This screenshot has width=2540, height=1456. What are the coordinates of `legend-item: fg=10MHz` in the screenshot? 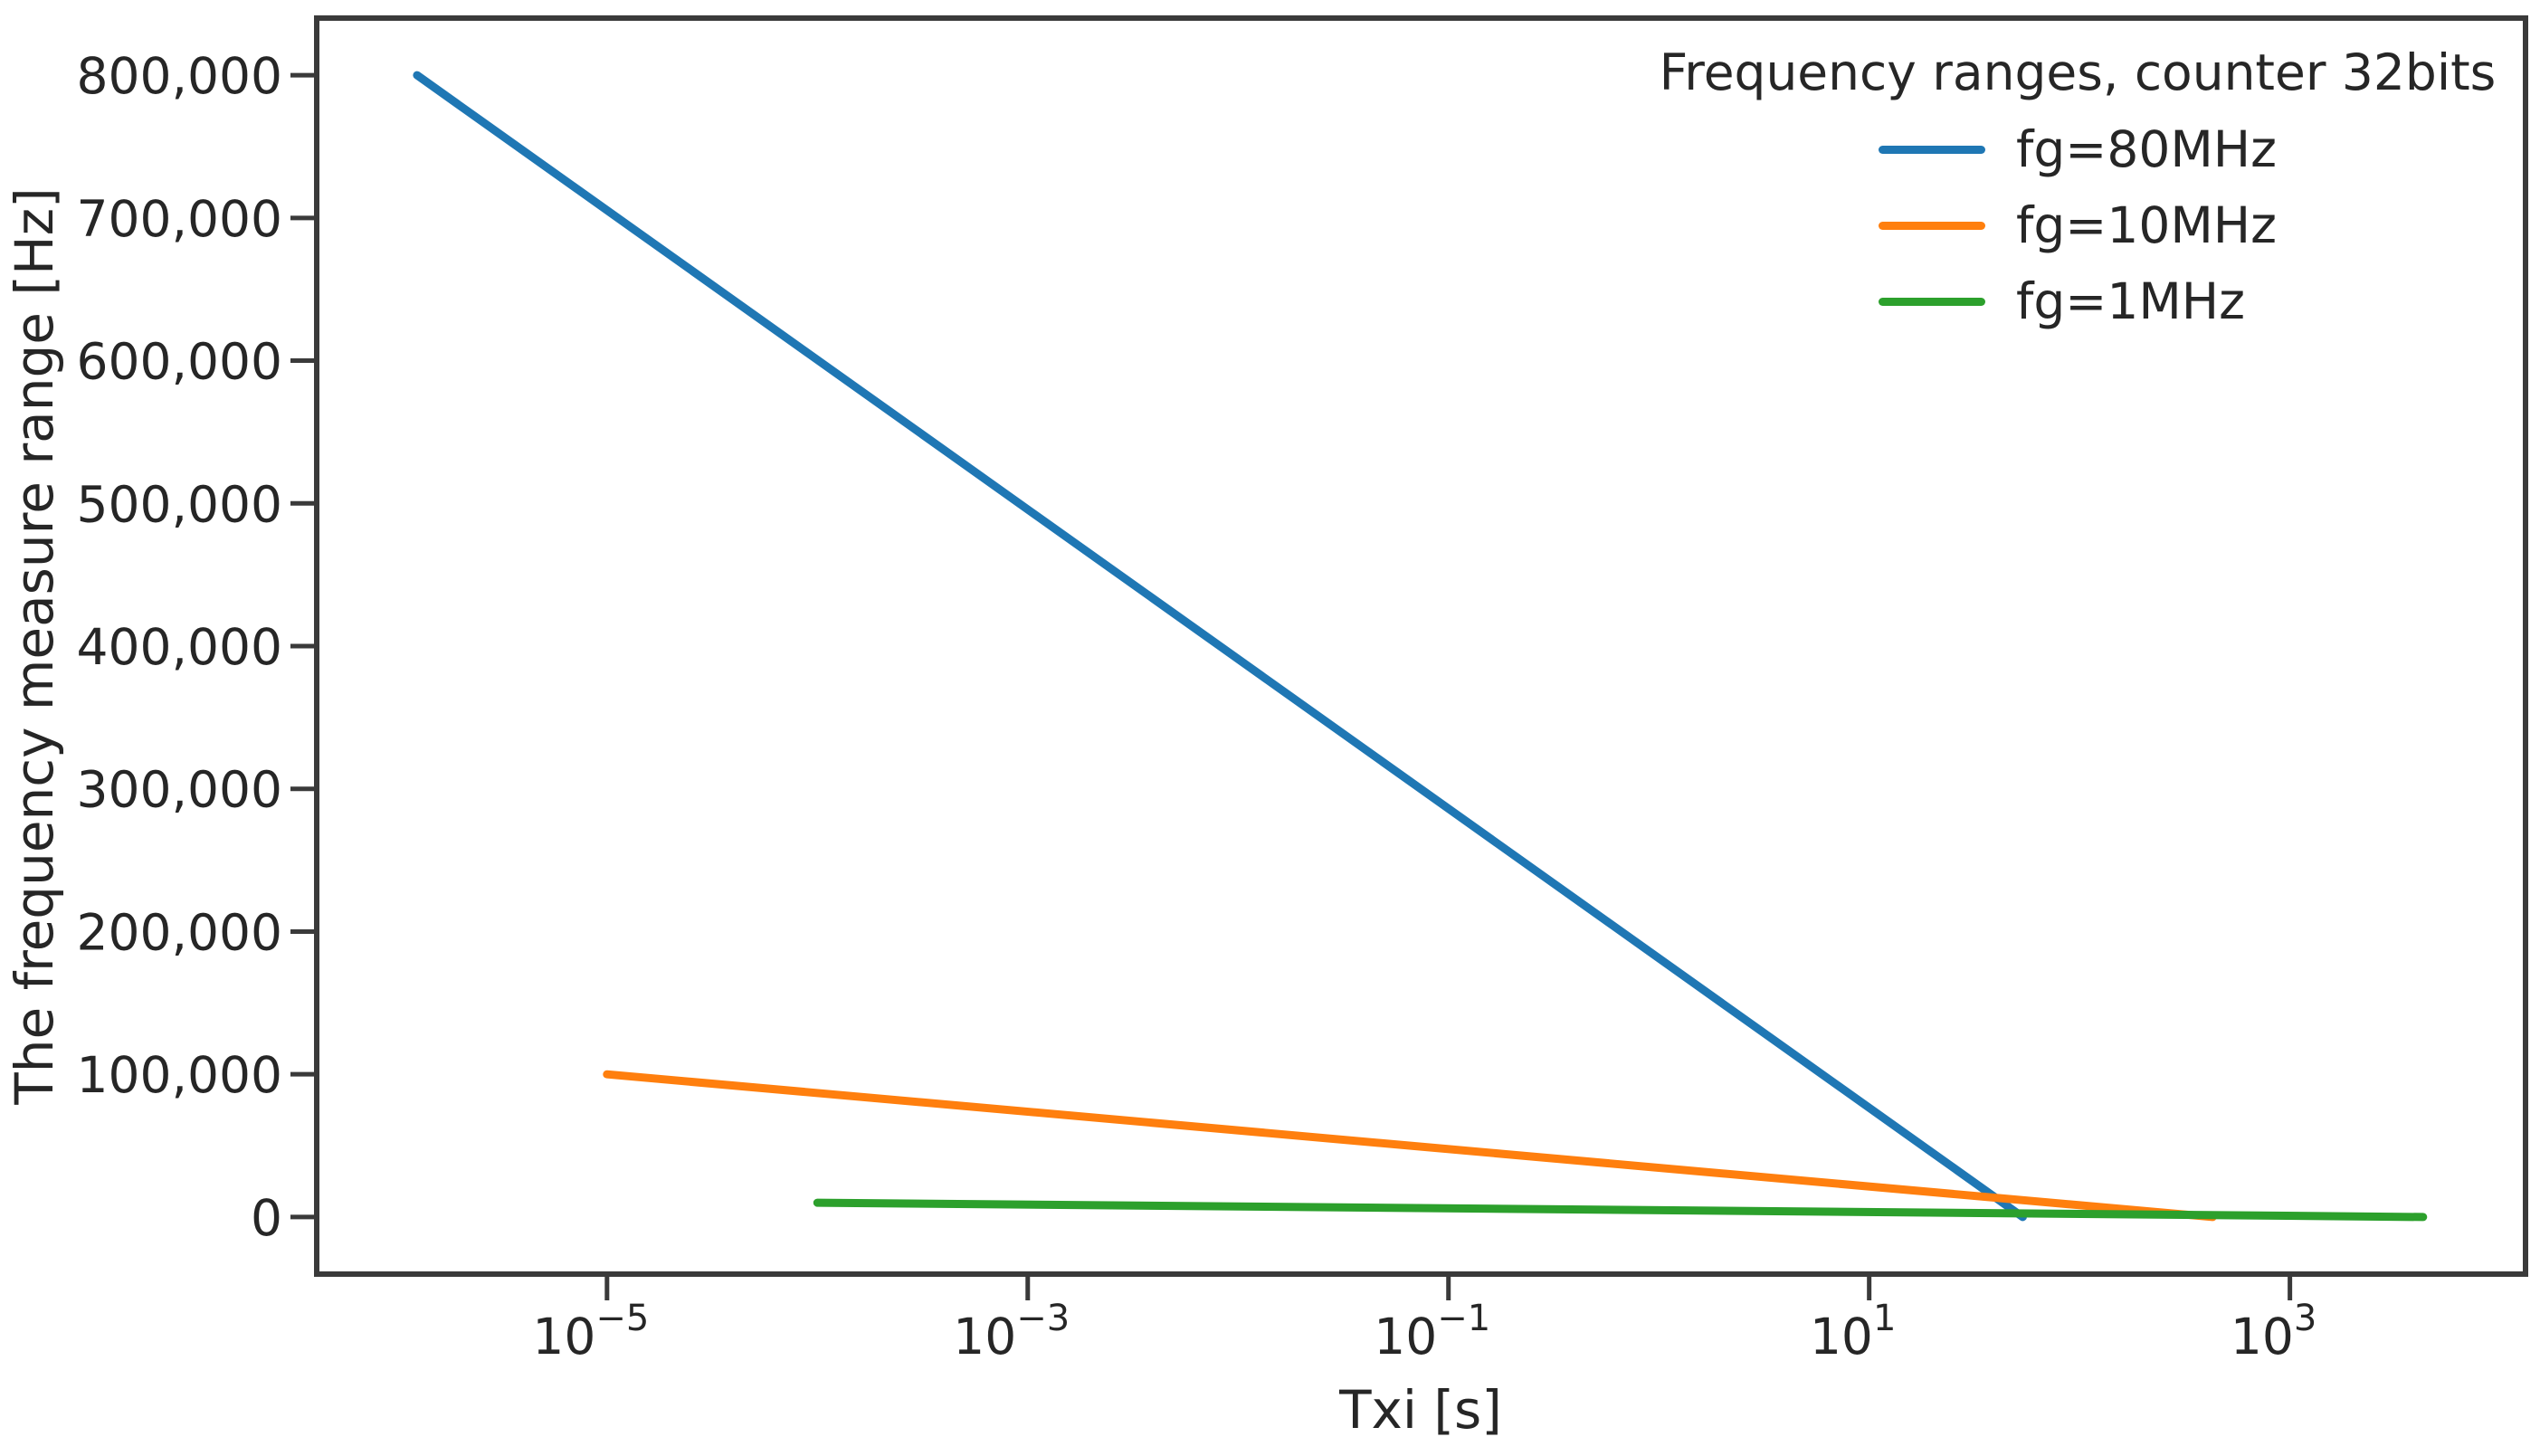 It's located at (2078, 225).